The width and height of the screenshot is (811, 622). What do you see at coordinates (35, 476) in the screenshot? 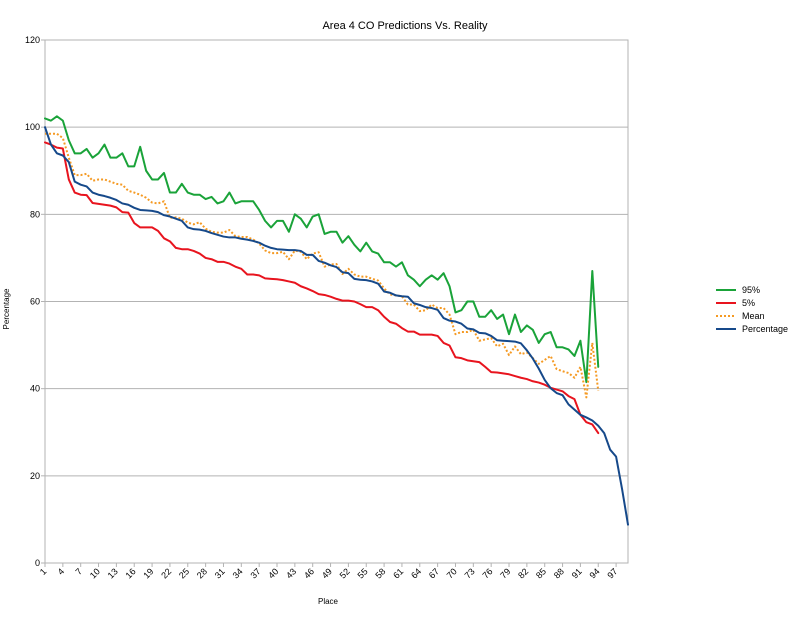
I see `y-tick-label: 20` at bounding box center [35, 476].